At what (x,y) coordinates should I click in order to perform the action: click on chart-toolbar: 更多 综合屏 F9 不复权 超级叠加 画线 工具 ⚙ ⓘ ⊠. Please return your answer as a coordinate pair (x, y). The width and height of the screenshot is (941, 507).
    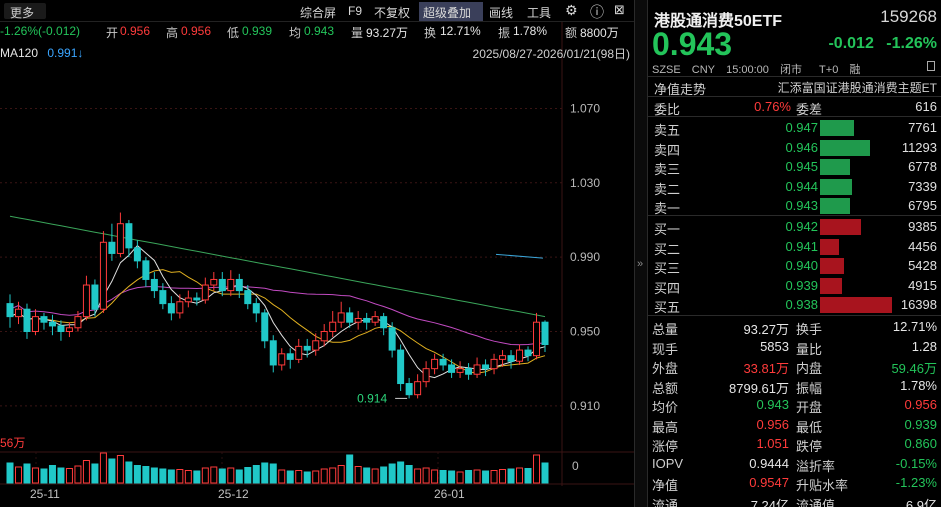
    Looking at the image, I should click on (317, 11).